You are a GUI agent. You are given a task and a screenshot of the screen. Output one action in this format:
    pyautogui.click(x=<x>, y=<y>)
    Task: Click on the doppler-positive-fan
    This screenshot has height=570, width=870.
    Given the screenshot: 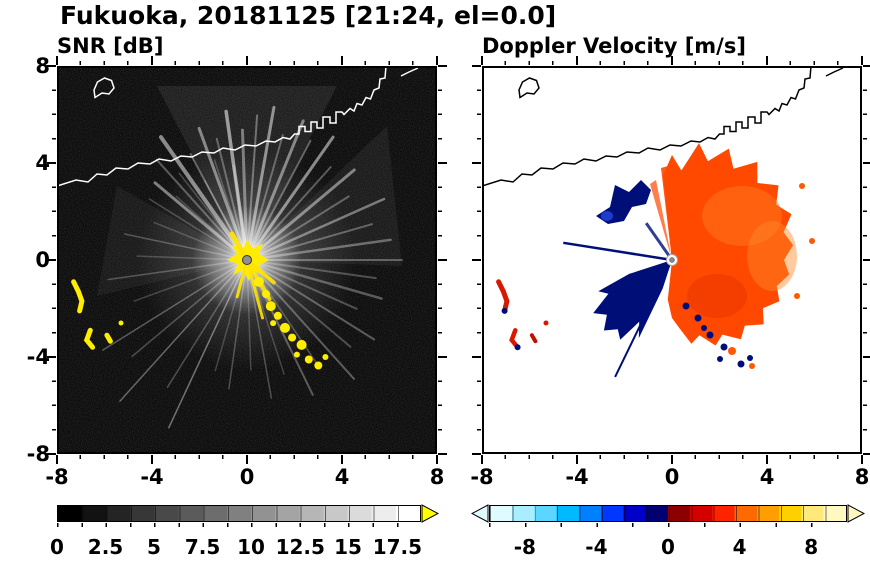 What is the action you would take?
    pyautogui.click(x=732, y=256)
    